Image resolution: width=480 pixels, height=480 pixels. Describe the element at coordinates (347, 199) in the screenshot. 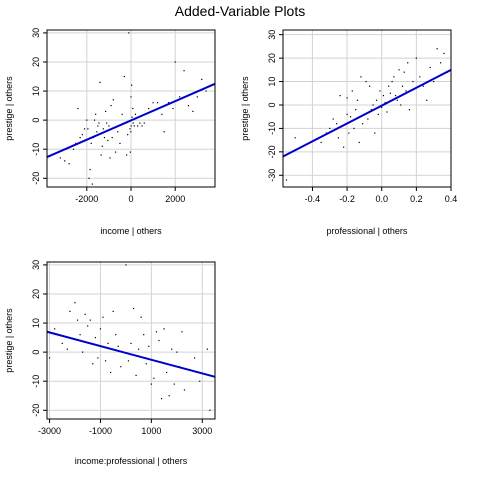

I see `x-tick-label: -0.2` at that location.